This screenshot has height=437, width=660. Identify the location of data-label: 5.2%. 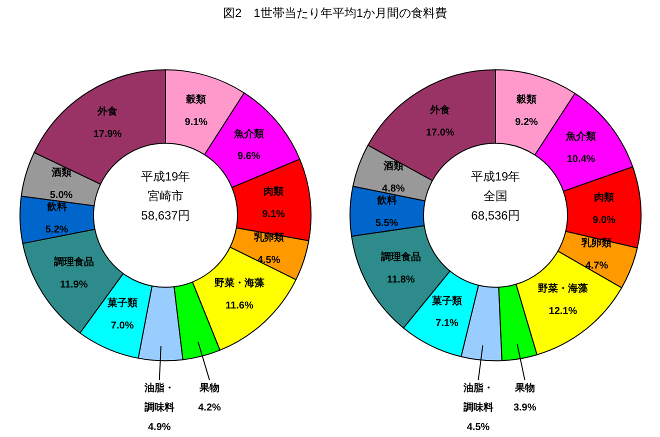
(56, 230).